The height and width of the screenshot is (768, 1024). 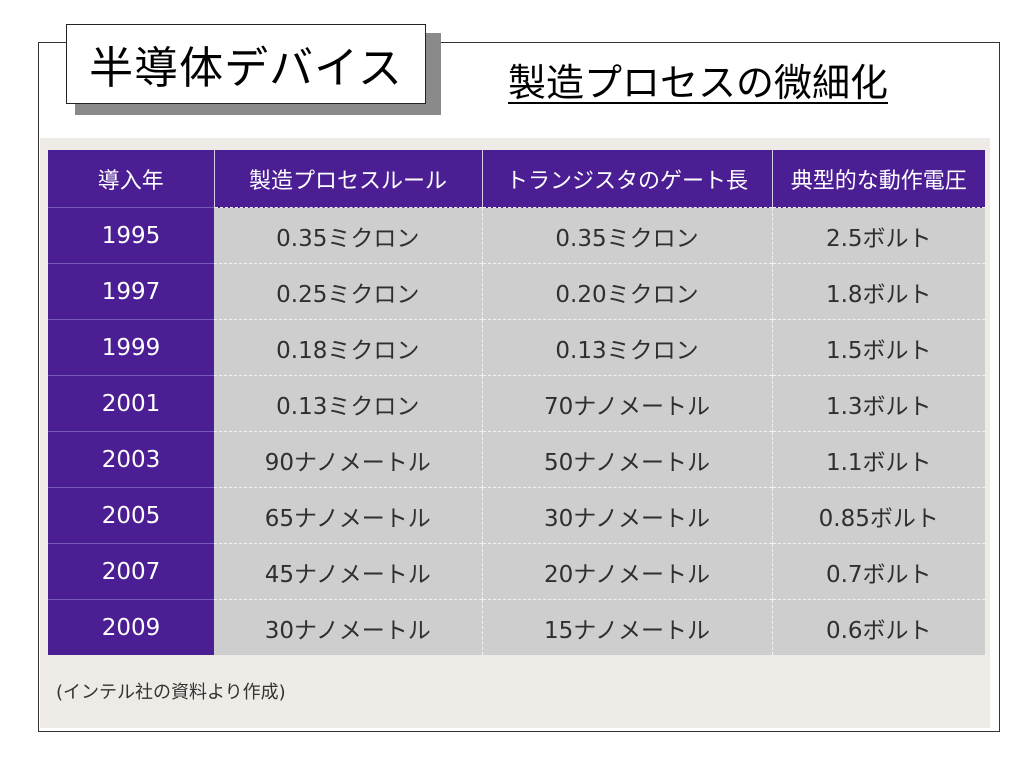 I want to click on table-cell-year: 2003, so click(x=131, y=459).